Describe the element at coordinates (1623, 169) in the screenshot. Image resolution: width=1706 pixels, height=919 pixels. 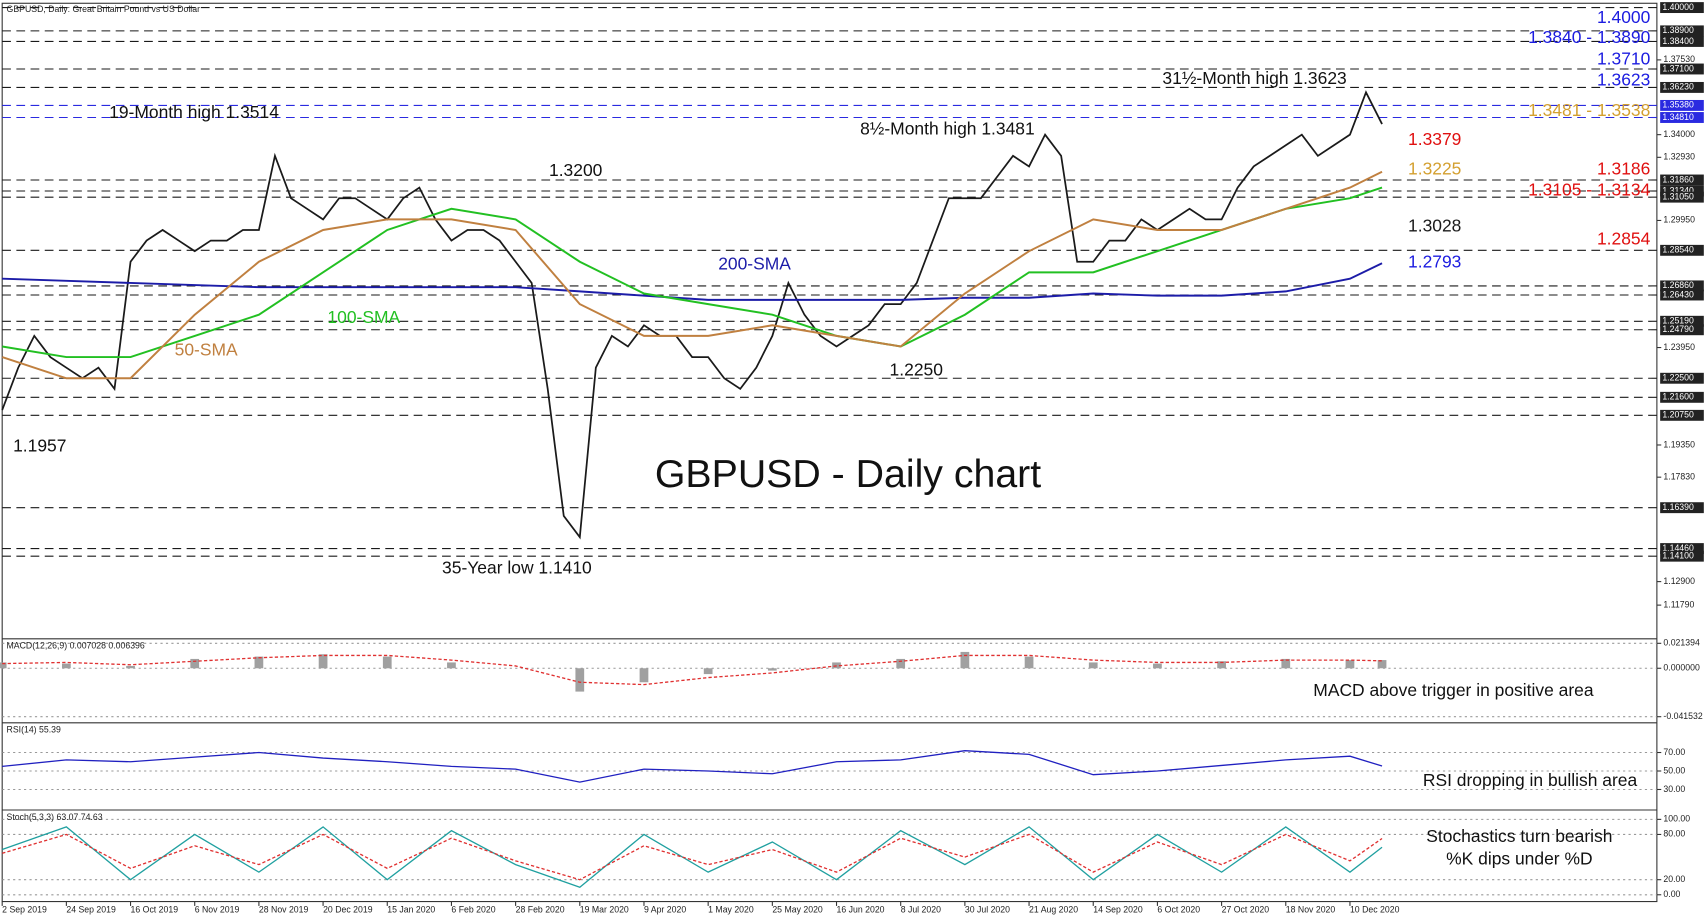
I see `price-label: 1.3186` at that location.